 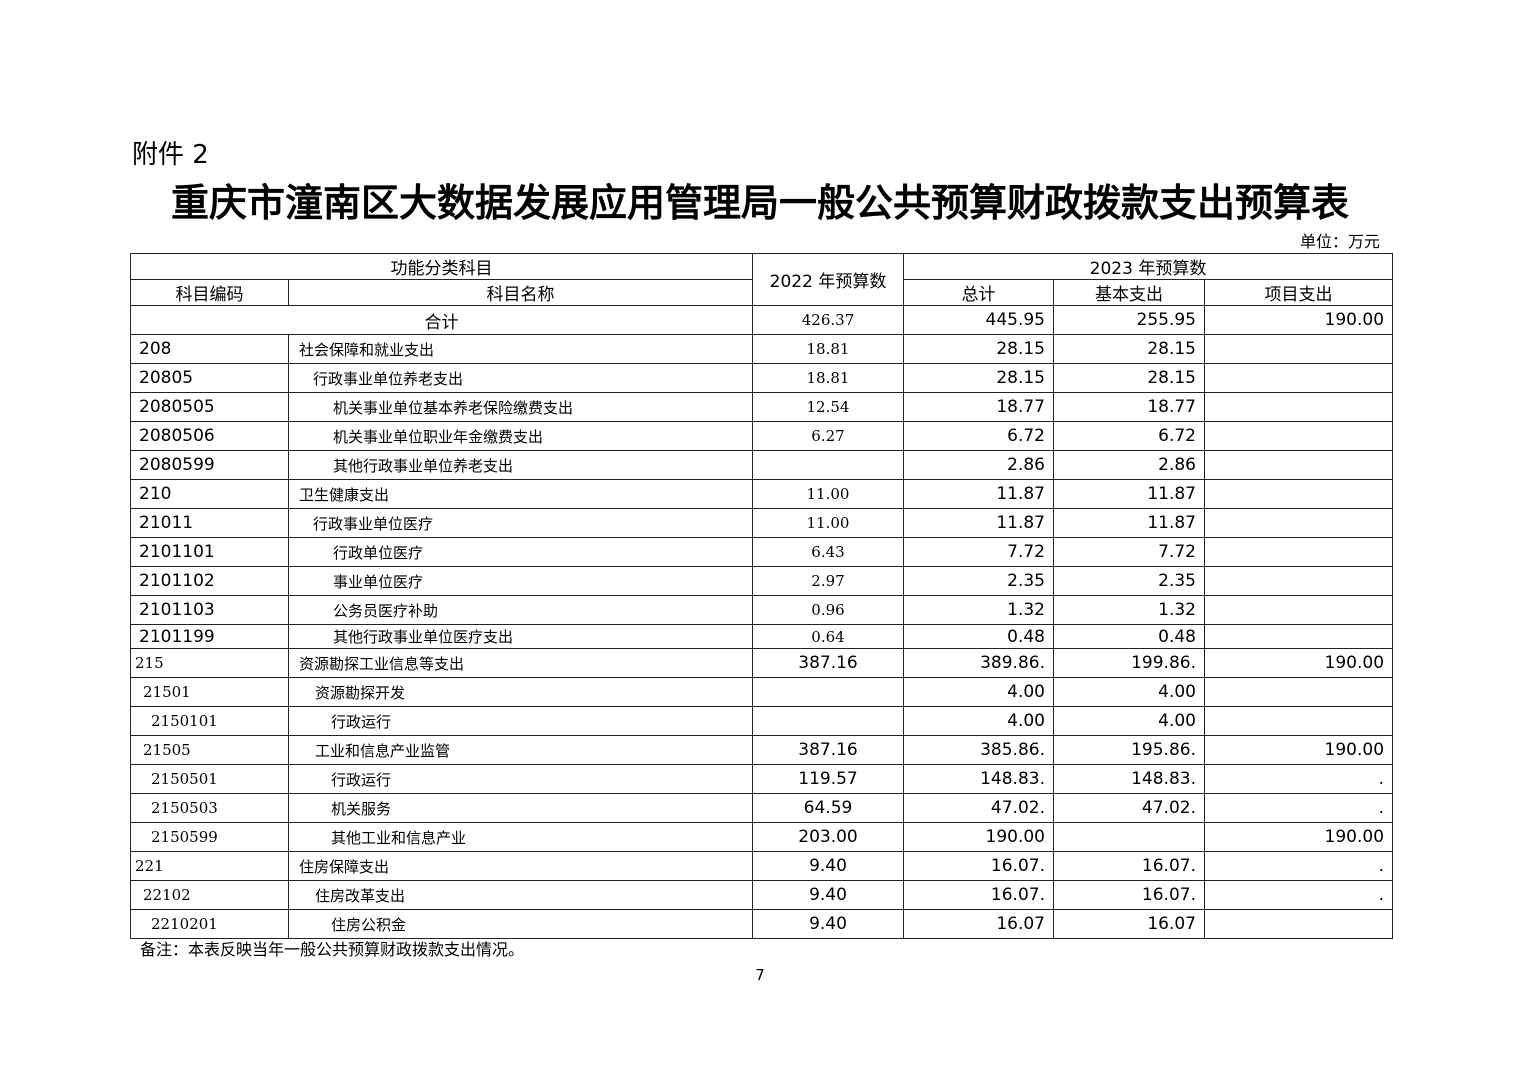 I want to click on basic-cell: 0.48, so click(x=1129, y=636).